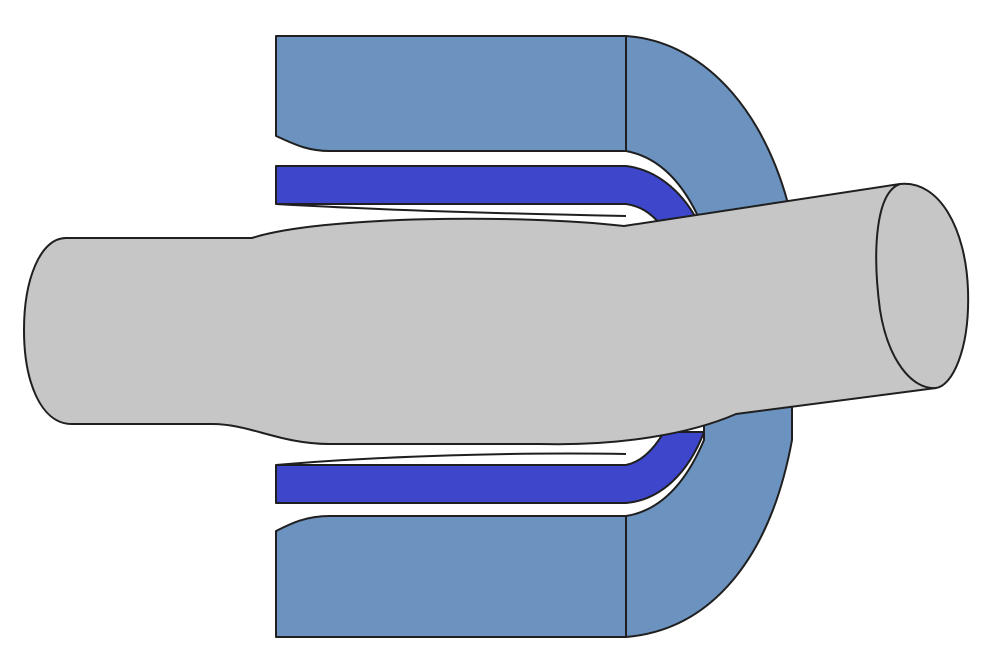  What do you see at coordinates (488, 196) in the screenshot?
I see `liner-top` at bounding box center [488, 196].